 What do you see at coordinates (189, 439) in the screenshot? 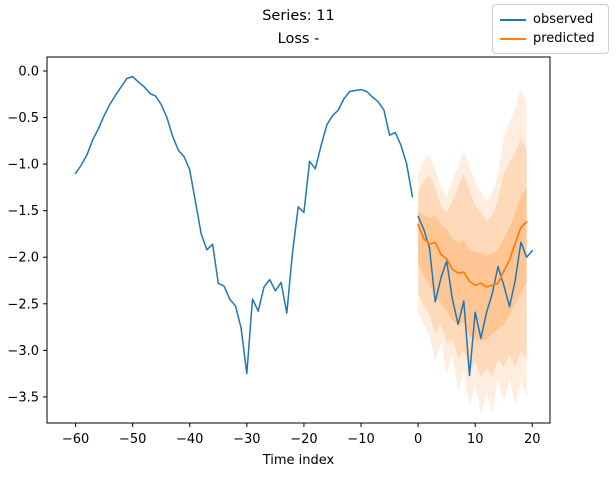
I see `x-tick-label: −40` at bounding box center [189, 439].